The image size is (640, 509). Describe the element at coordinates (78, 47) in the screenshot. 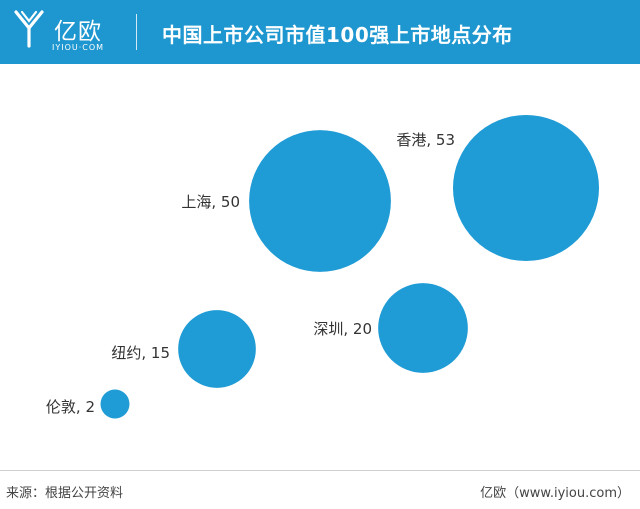

I see `logo-subtext: IYIOU·COM` at that location.